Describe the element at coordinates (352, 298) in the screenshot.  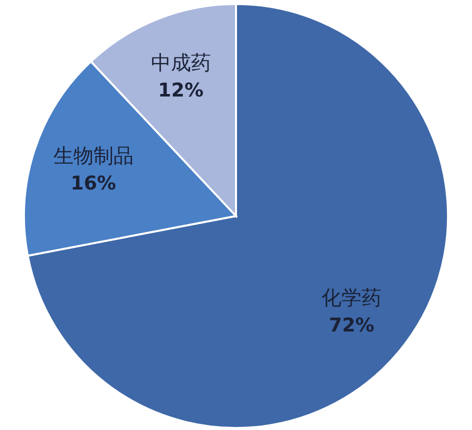
I see `slice-label: 化学药` at that location.